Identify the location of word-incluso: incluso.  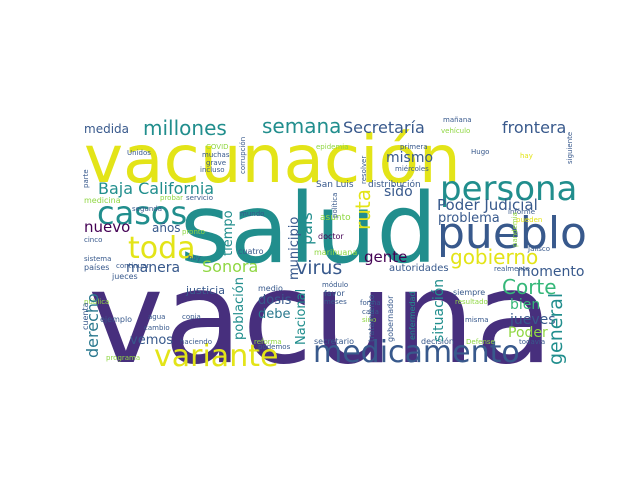
(212, 170).